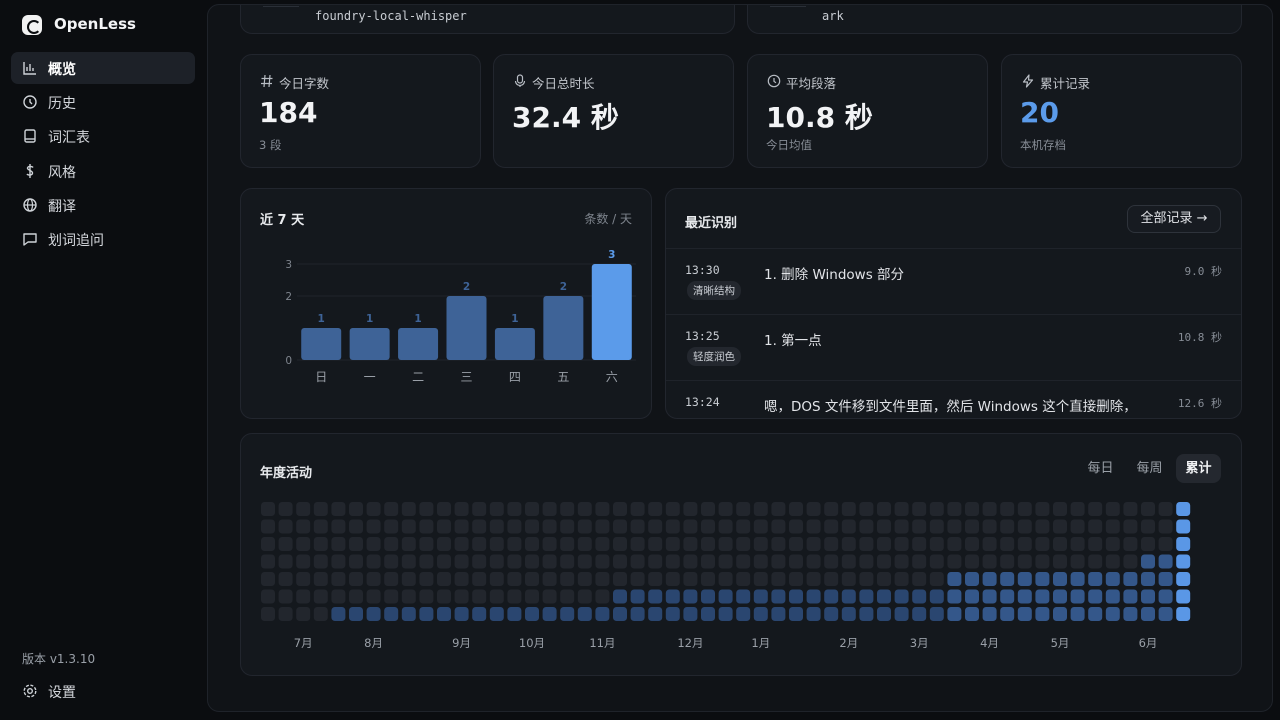  What do you see at coordinates (1039, 112) in the screenshot?
I see `stat-value: 20` at bounding box center [1039, 112].